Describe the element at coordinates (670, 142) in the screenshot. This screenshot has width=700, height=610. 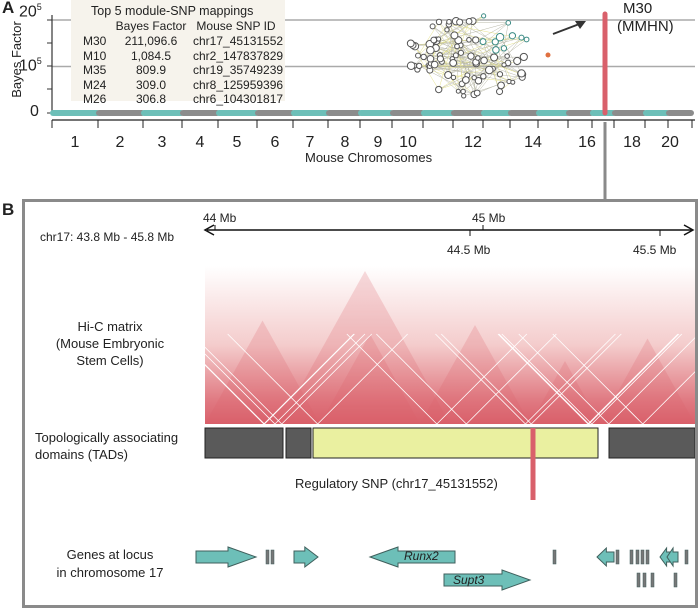
I see `x-tick-label: 20` at that location.